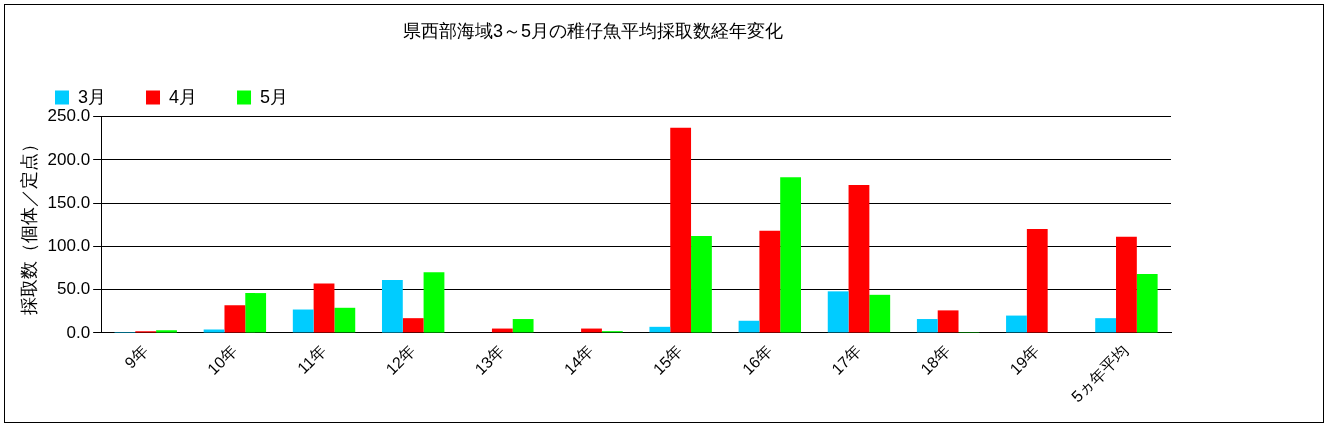 The height and width of the screenshot is (429, 1330). I want to click on x-tick-label: 5ヵ年平均, so click(1100, 373).